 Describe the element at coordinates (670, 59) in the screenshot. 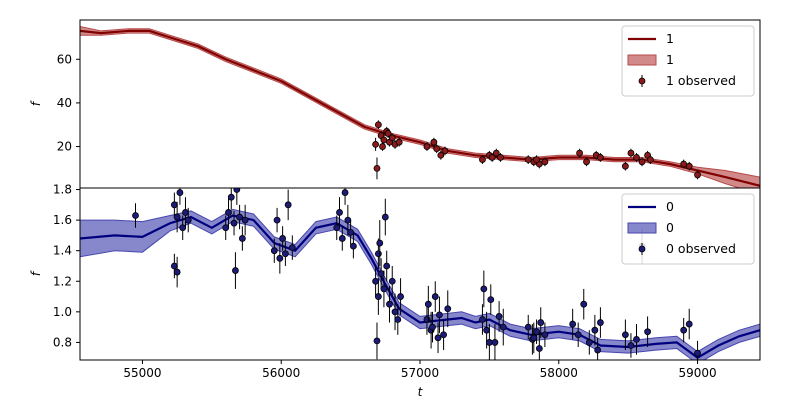

I see `top-legend-label: 1` at that location.